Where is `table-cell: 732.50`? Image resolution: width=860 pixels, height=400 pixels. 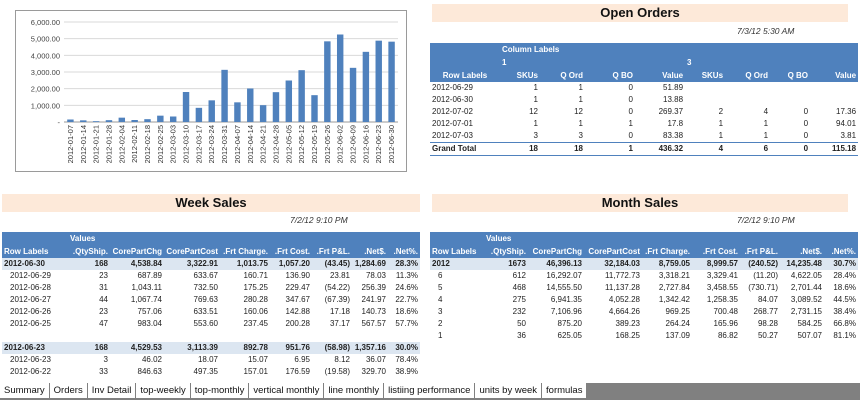 table-cell: 732.50 is located at coordinates (205, 287).